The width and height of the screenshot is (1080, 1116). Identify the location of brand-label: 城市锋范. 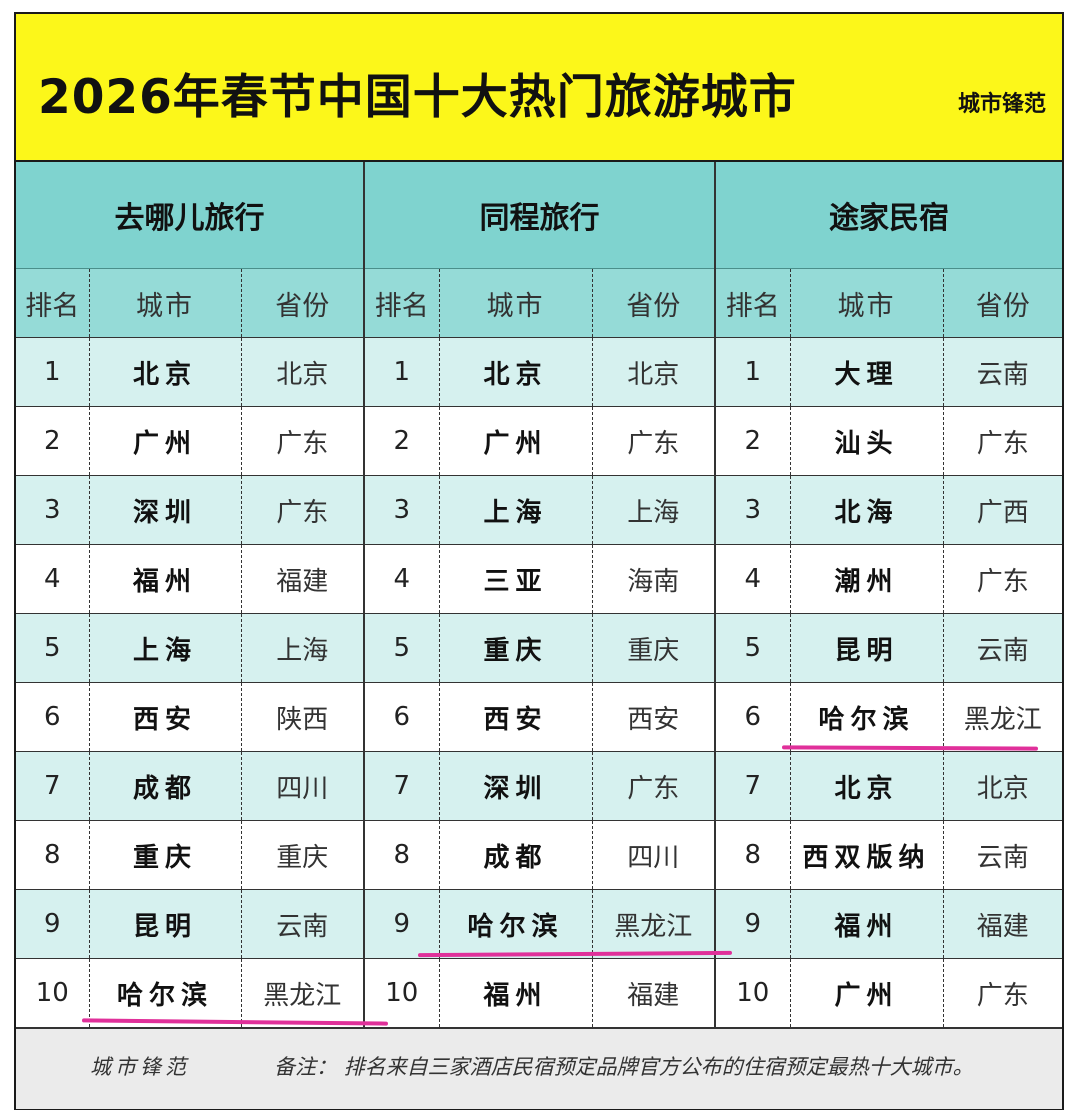
(1001, 104).